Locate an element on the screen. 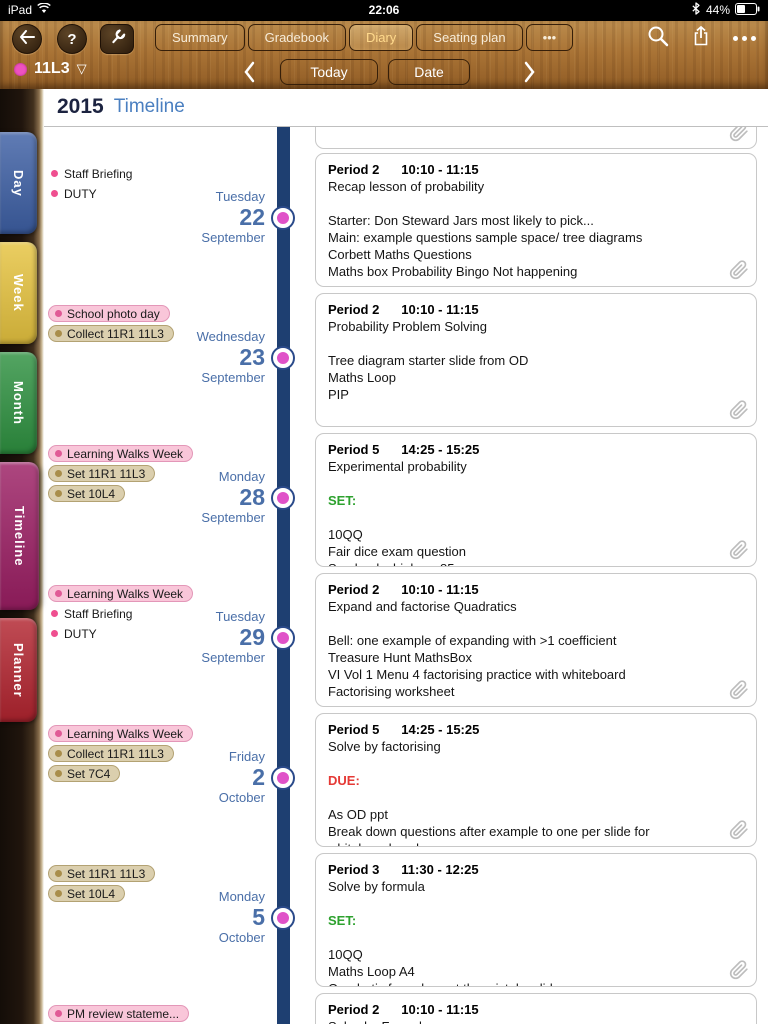 The height and width of the screenshot is (1024, 768). class-selector: 11L3 ▽ is located at coordinates (50, 69).